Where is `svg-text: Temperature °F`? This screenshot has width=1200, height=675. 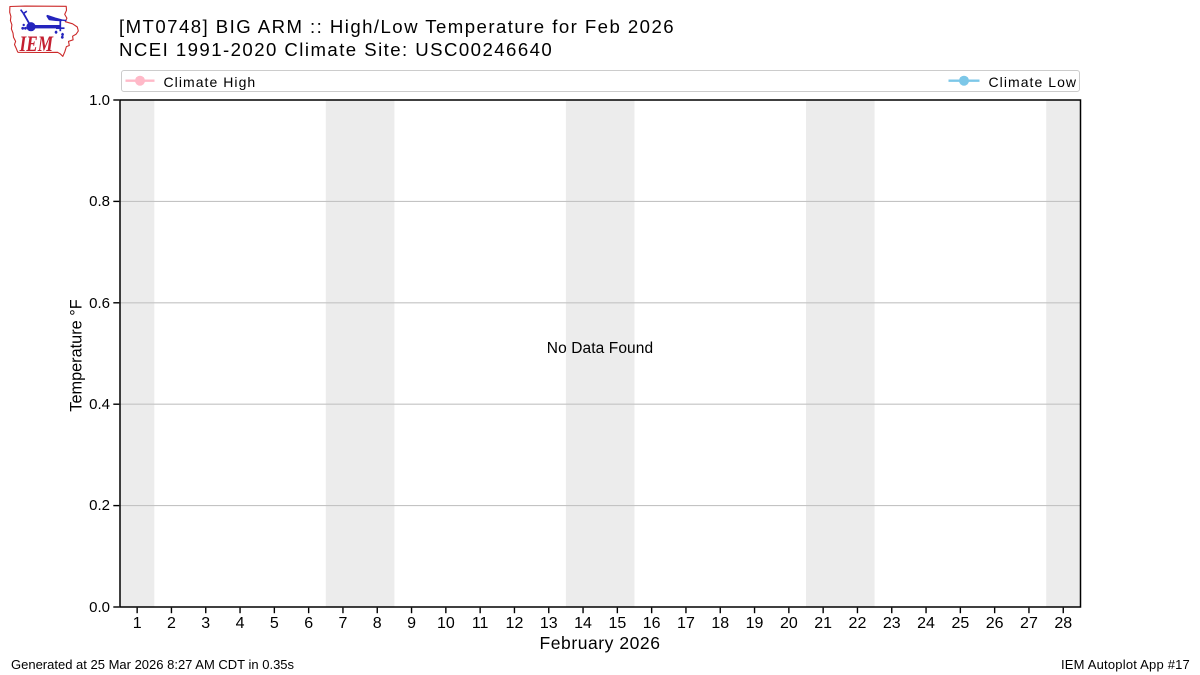 svg-text: Temperature °F is located at coordinates (77, 355).